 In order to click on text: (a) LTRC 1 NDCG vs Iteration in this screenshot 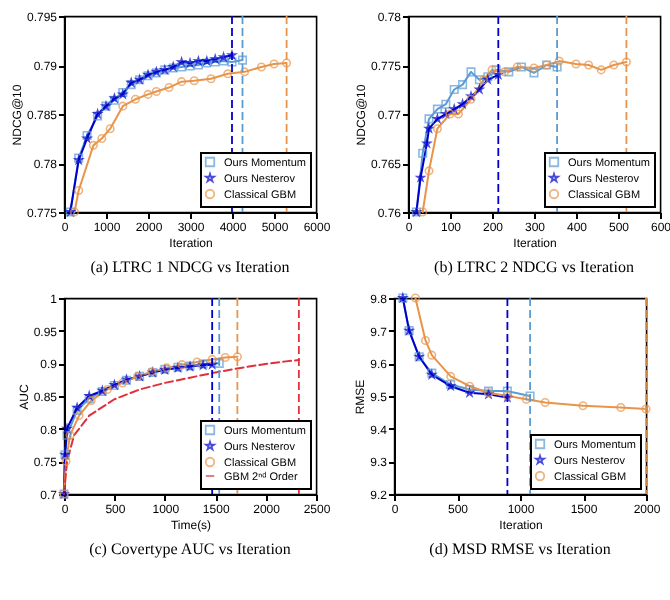, I will do `click(190, 267)`.